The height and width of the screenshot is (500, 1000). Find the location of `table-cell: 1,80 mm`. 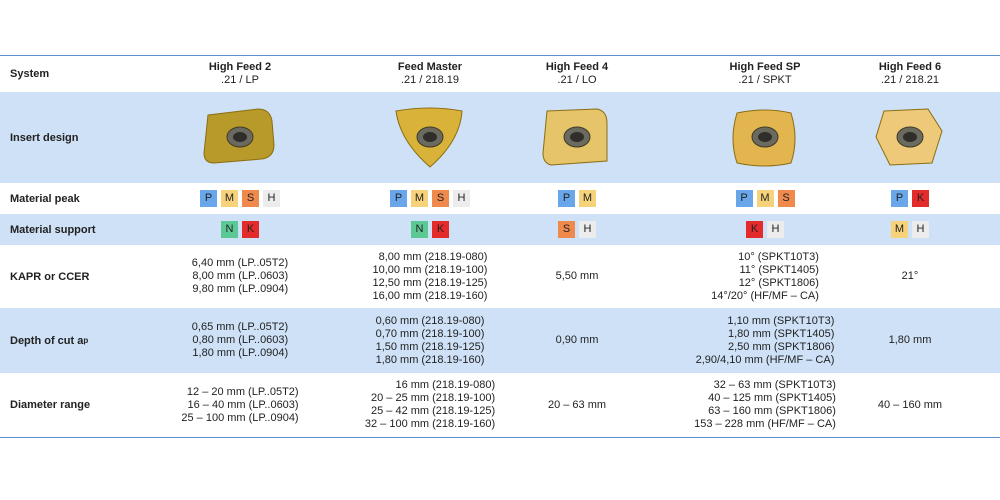

table-cell: 1,80 mm is located at coordinates (910, 340).